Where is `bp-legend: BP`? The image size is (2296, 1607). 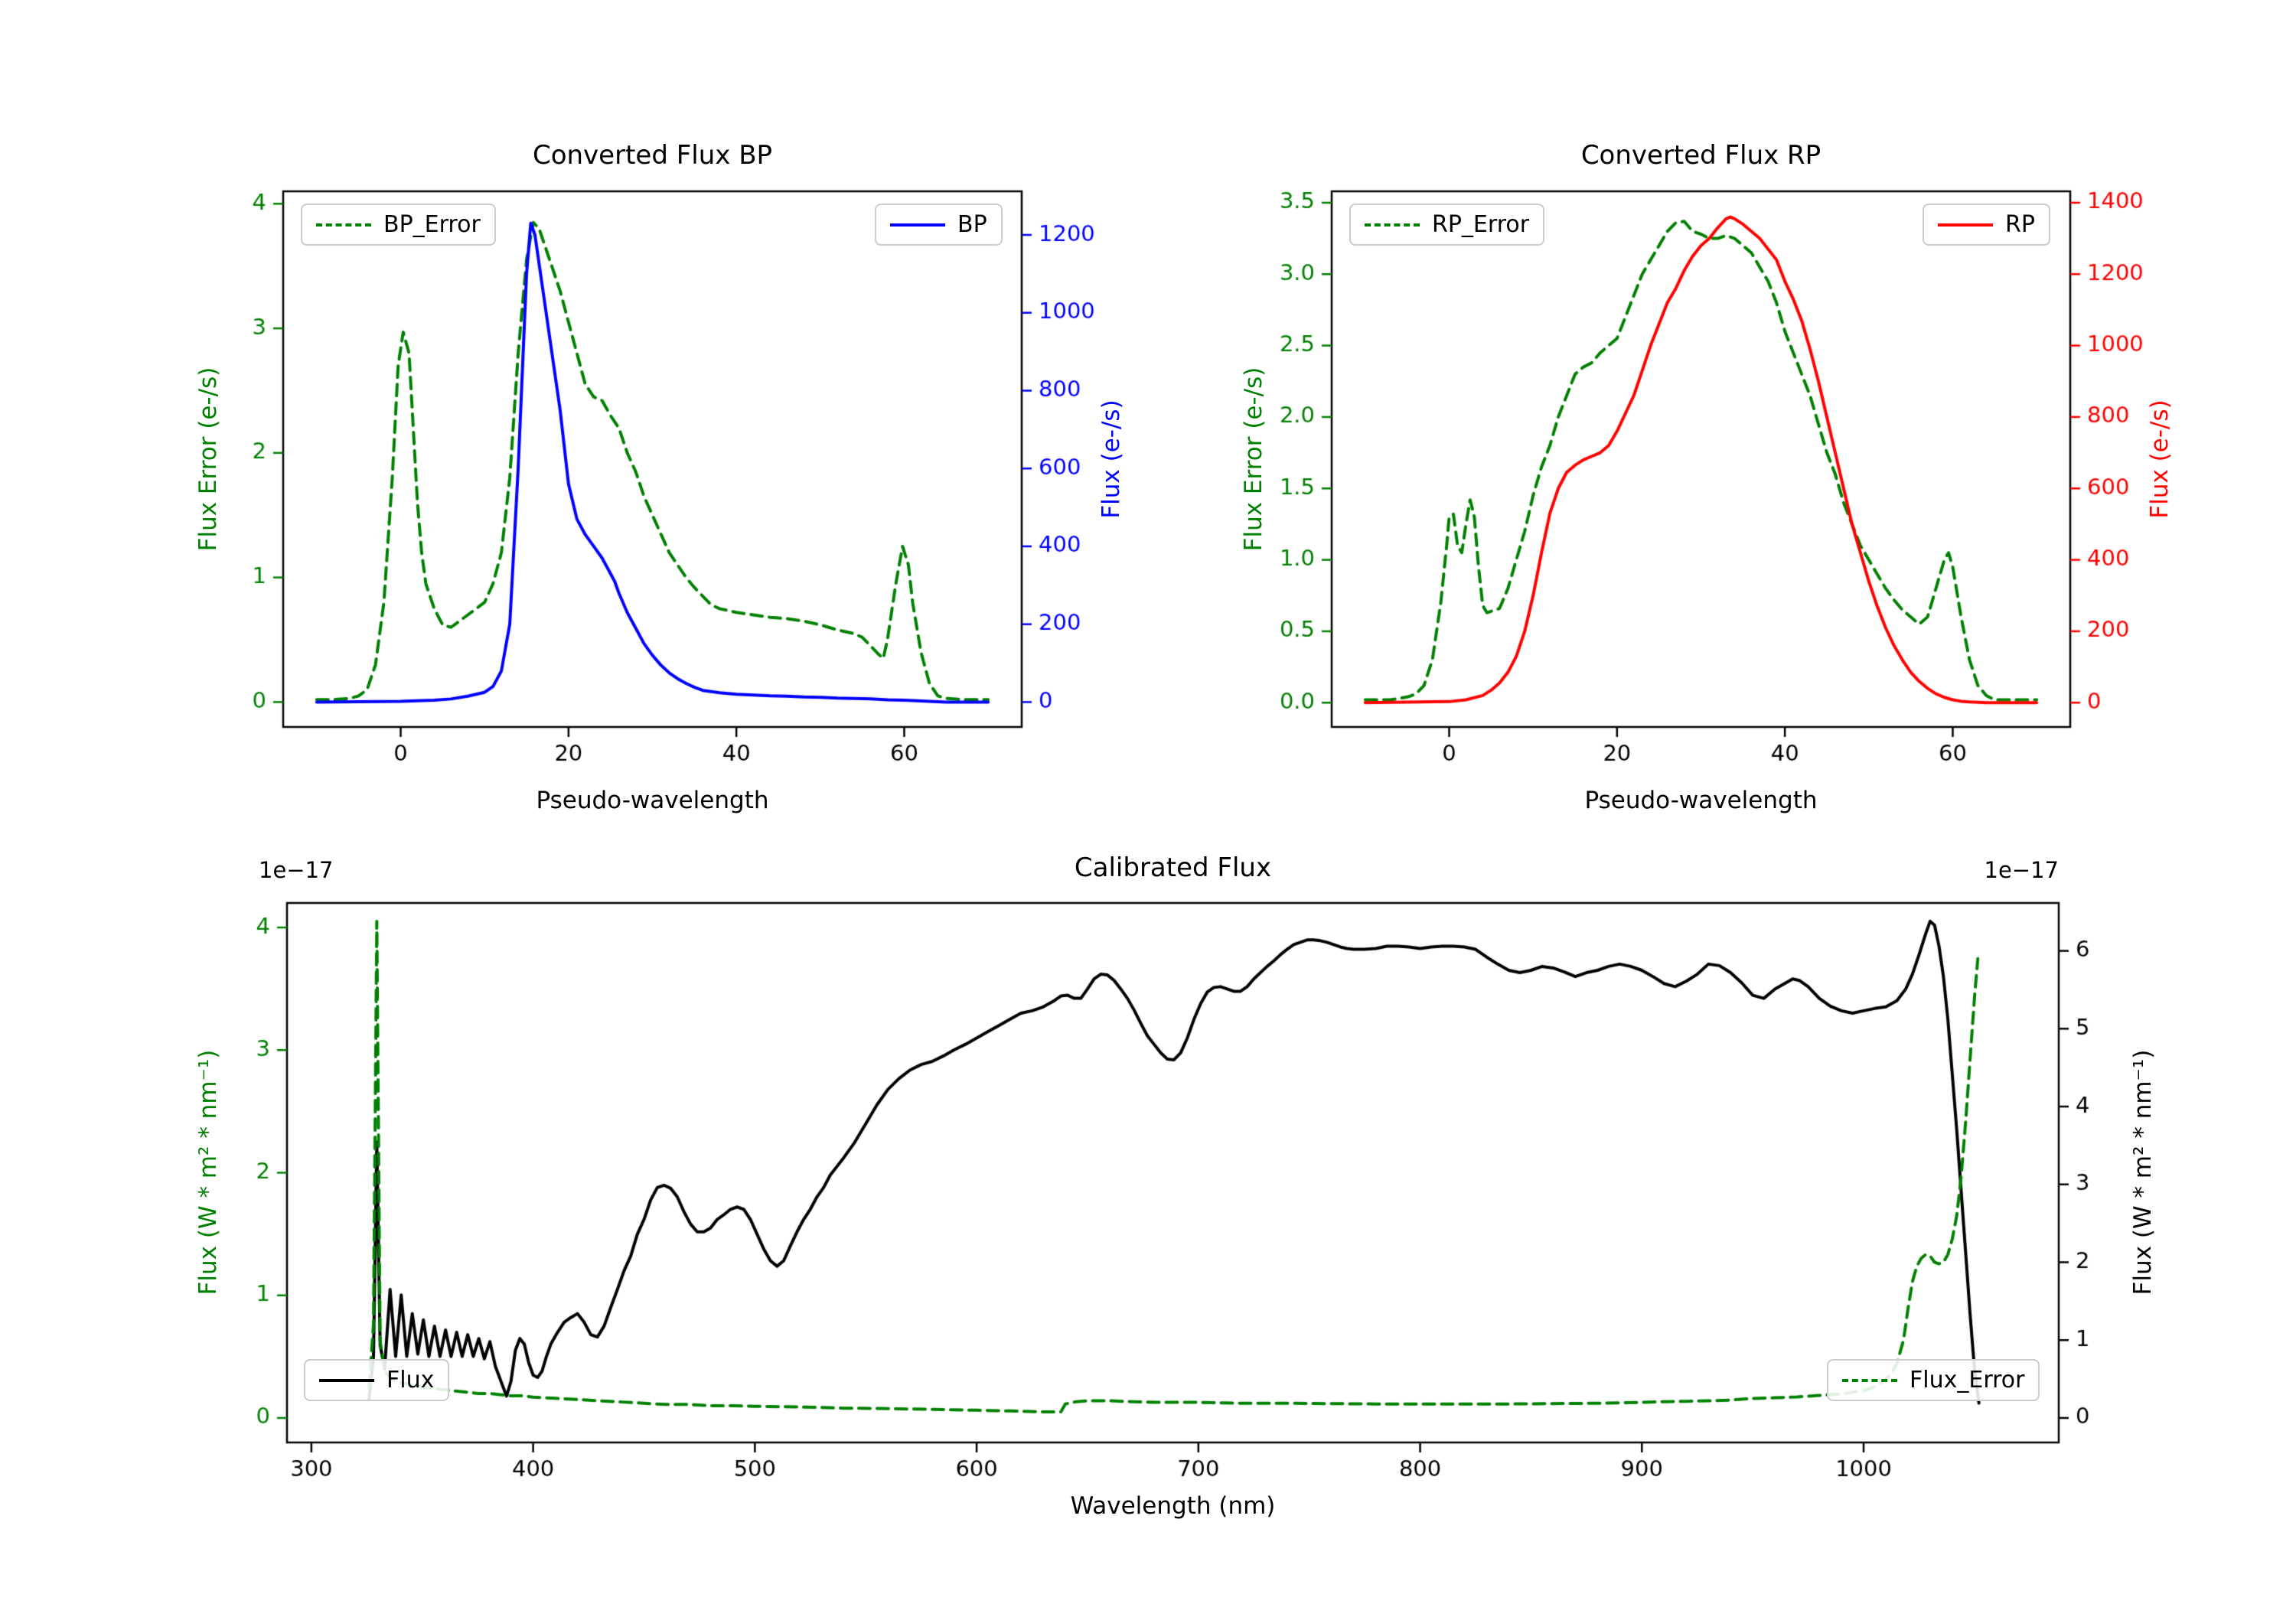
bp-legend: BP is located at coordinates (939, 225).